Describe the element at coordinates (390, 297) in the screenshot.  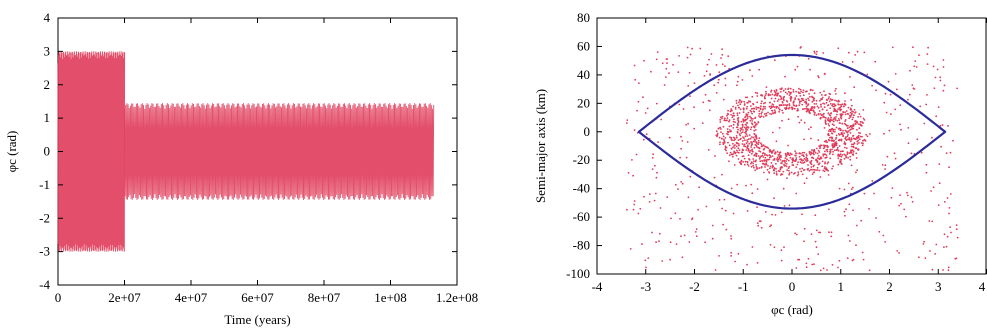
I see `x-tick-label: 1e+08` at that location.